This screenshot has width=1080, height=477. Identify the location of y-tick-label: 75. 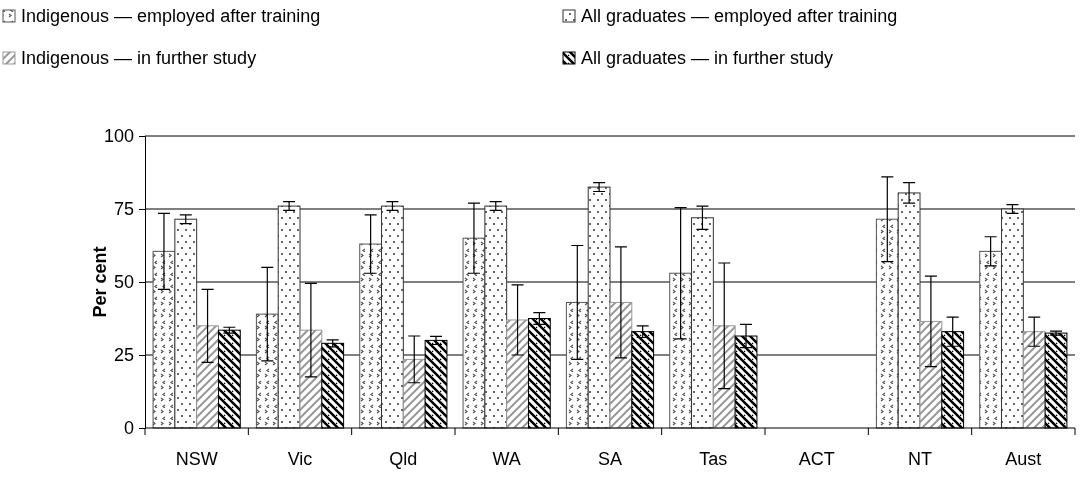
(123, 209).